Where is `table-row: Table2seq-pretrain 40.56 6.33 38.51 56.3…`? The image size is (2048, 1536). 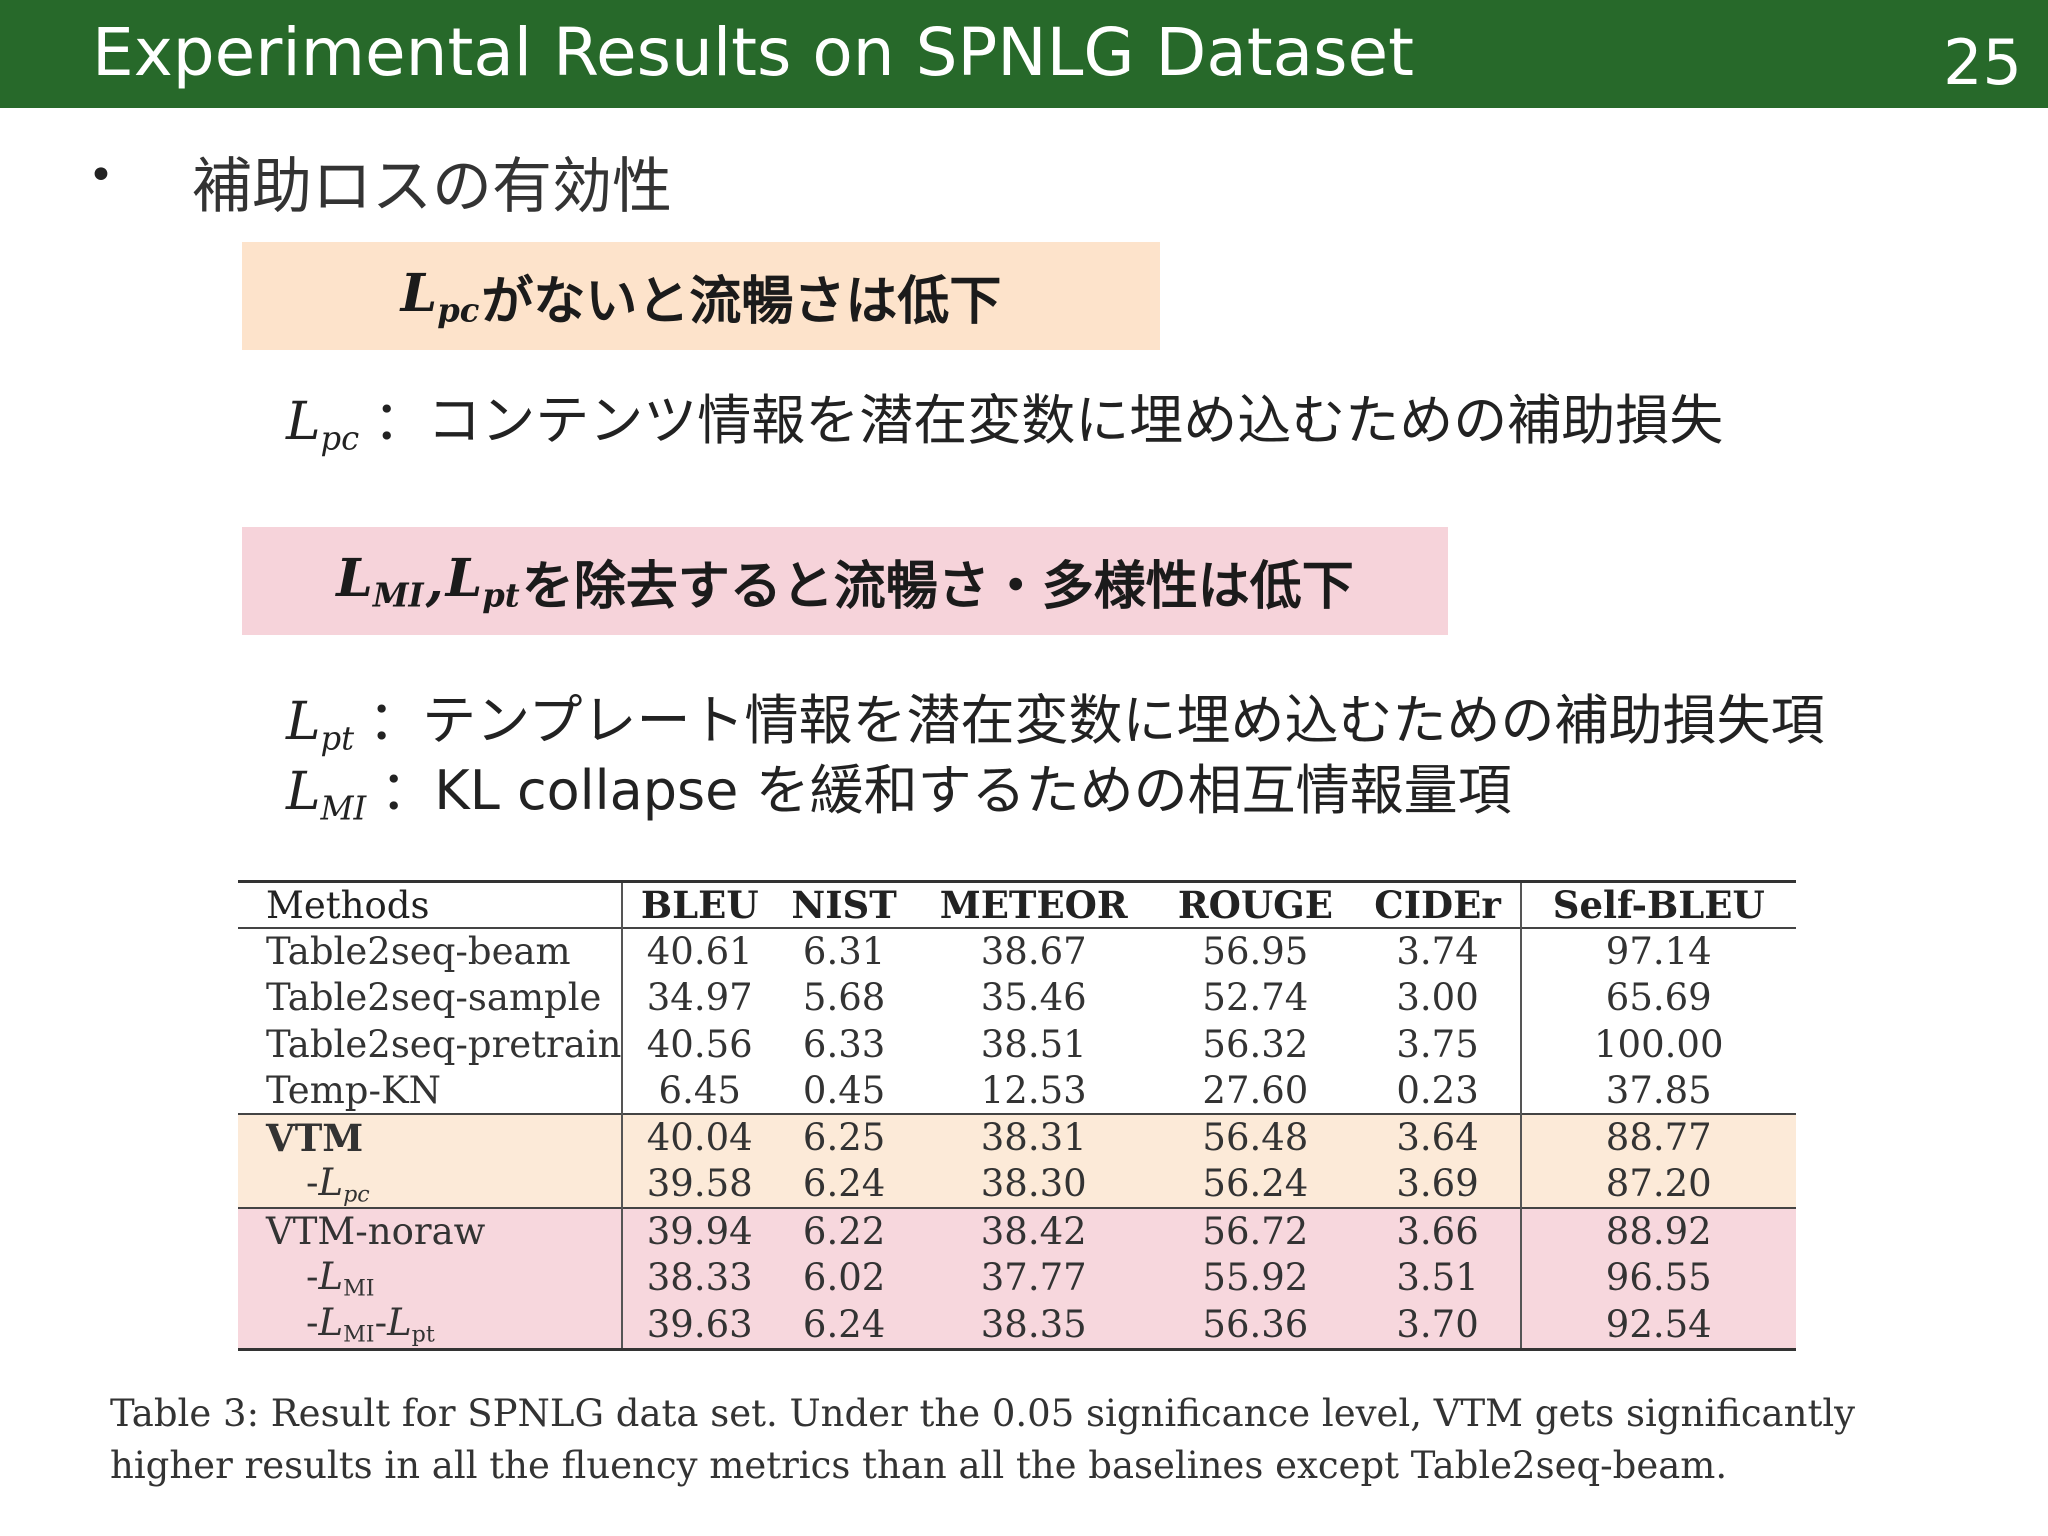
table-row: Table2seq-pretrain 40.56 6.33 38.51 56.3… is located at coordinates (1017, 1044).